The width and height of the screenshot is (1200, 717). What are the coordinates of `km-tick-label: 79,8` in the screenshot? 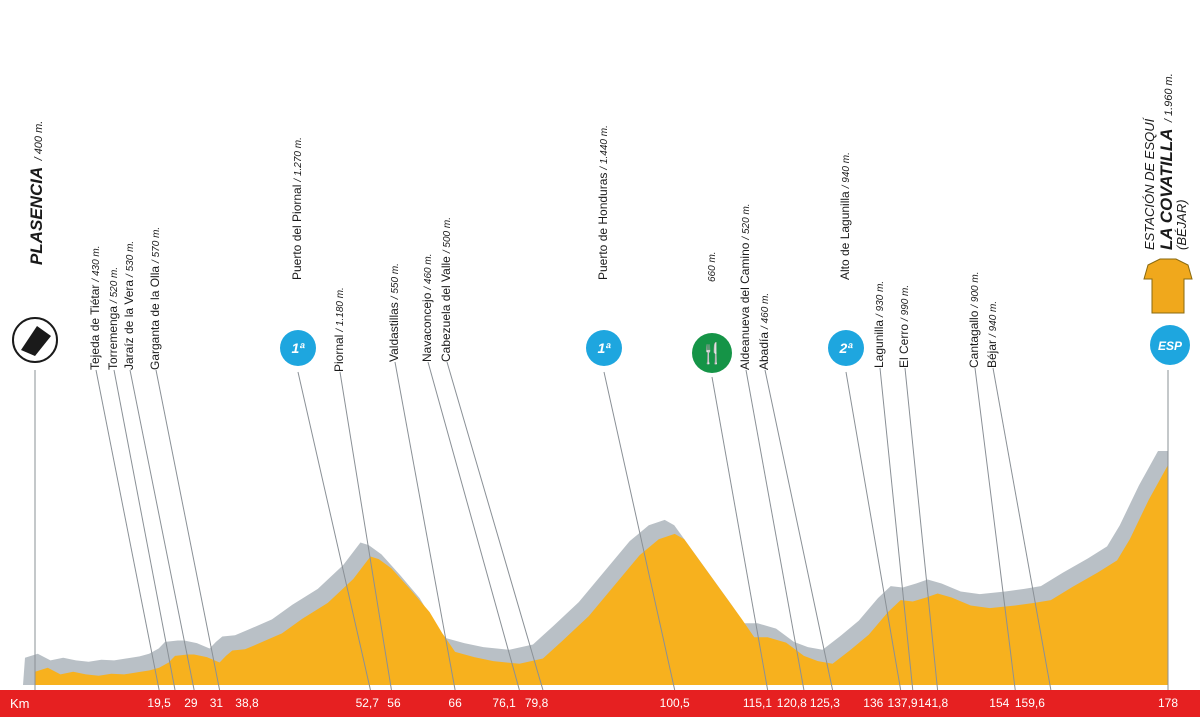 It's located at (536, 703).